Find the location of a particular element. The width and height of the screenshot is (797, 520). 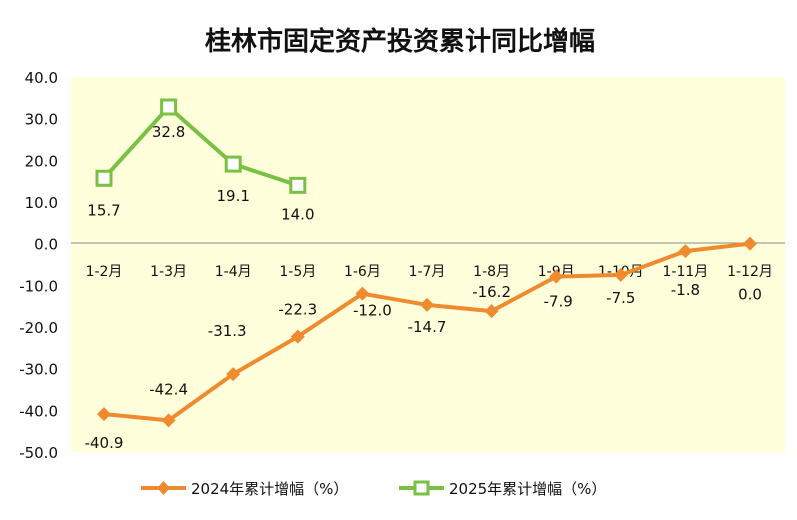

data-label: -1.8 is located at coordinates (685, 290).